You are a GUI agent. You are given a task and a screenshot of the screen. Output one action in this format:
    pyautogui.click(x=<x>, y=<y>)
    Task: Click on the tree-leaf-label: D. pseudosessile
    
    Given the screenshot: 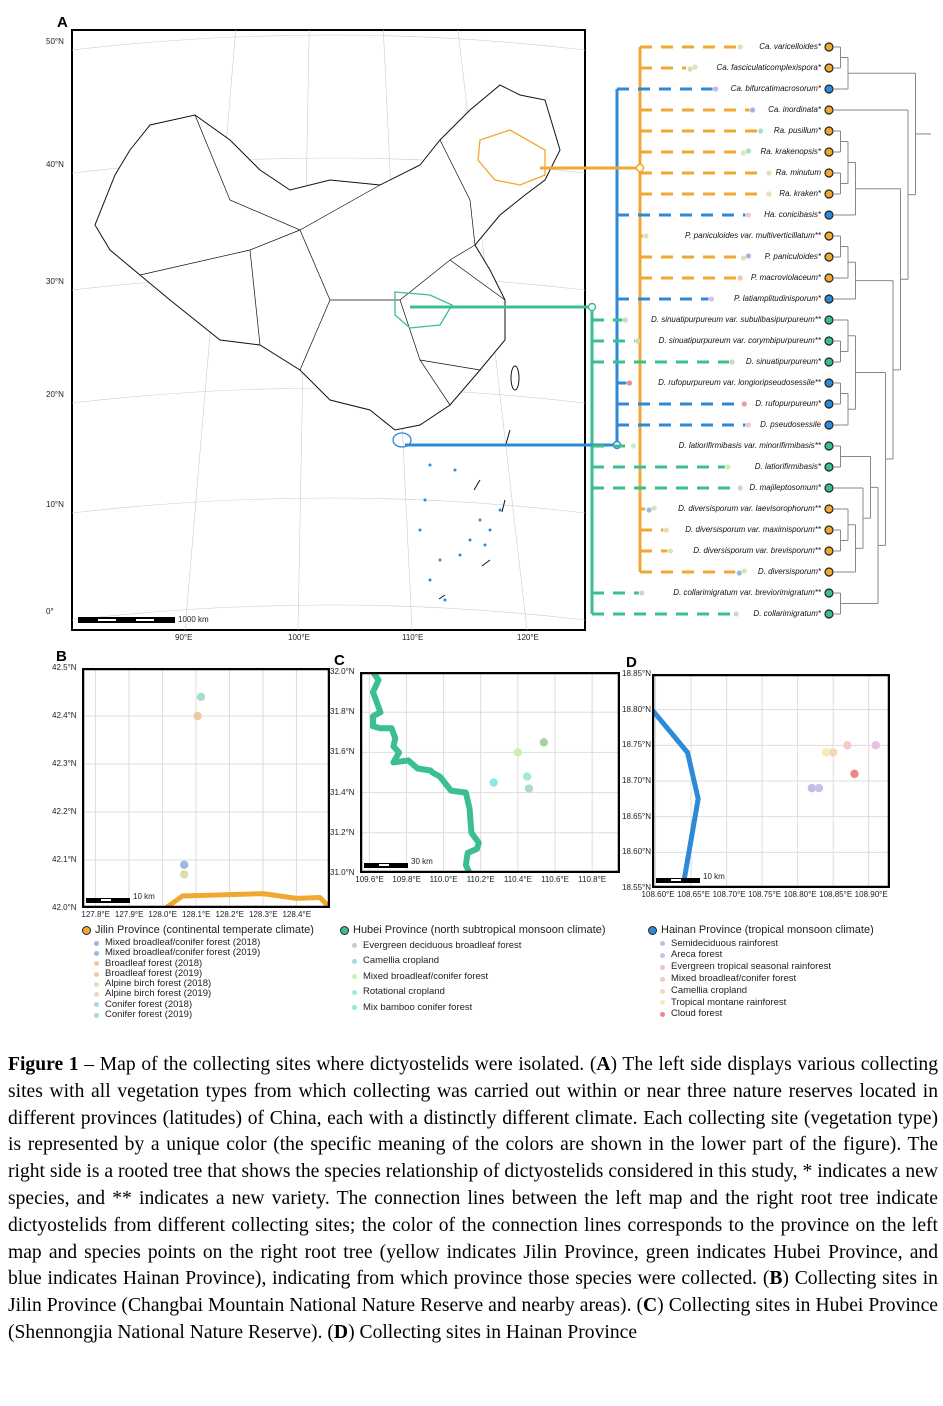 What is the action you would take?
    pyautogui.click(x=789, y=424)
    